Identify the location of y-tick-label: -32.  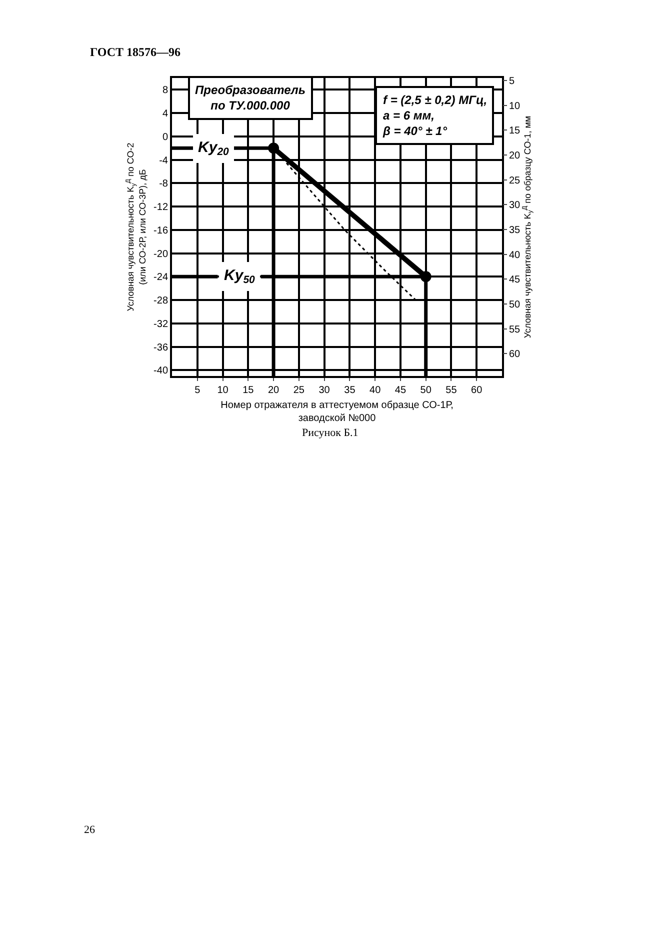
(161, 324).